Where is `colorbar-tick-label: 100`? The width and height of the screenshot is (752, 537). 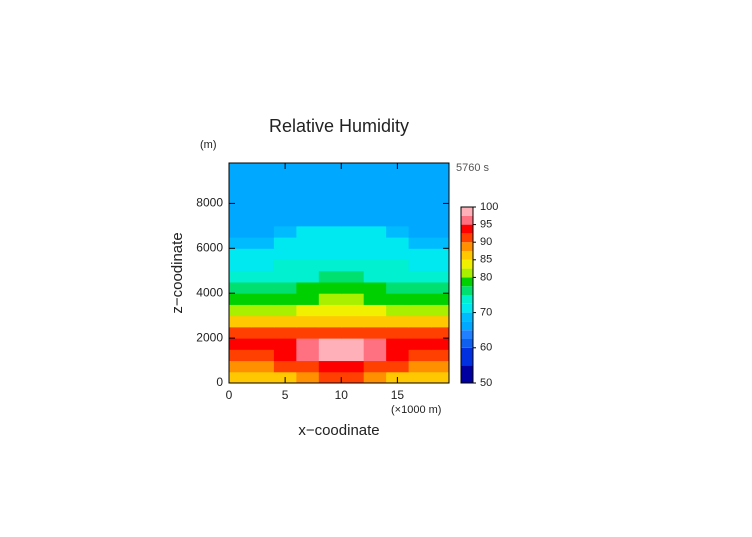
colorbar-tick-label: 100 is located at coordinates (489, 207).